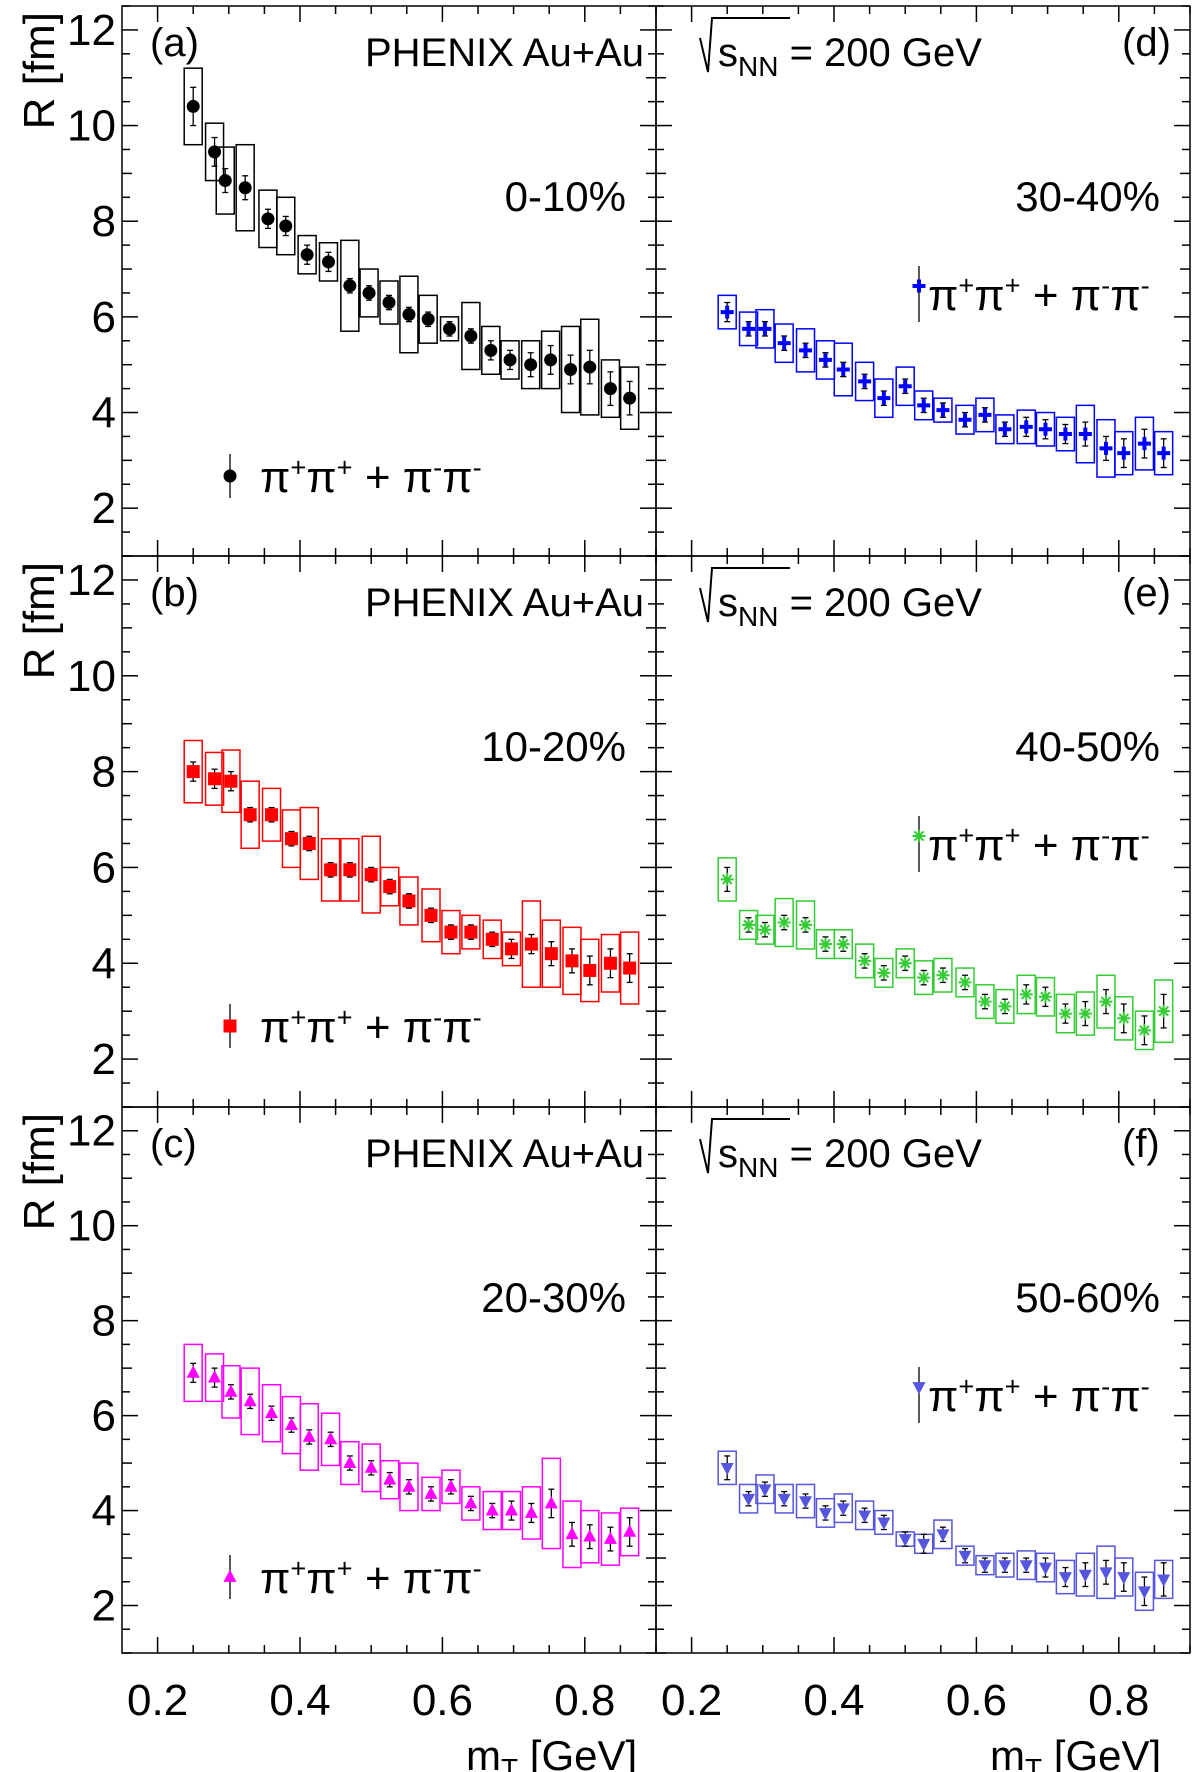  What do you see at coordinates (919, 836) in the screenshot?
I see `legend-marker` at bounding box center [919, 836].